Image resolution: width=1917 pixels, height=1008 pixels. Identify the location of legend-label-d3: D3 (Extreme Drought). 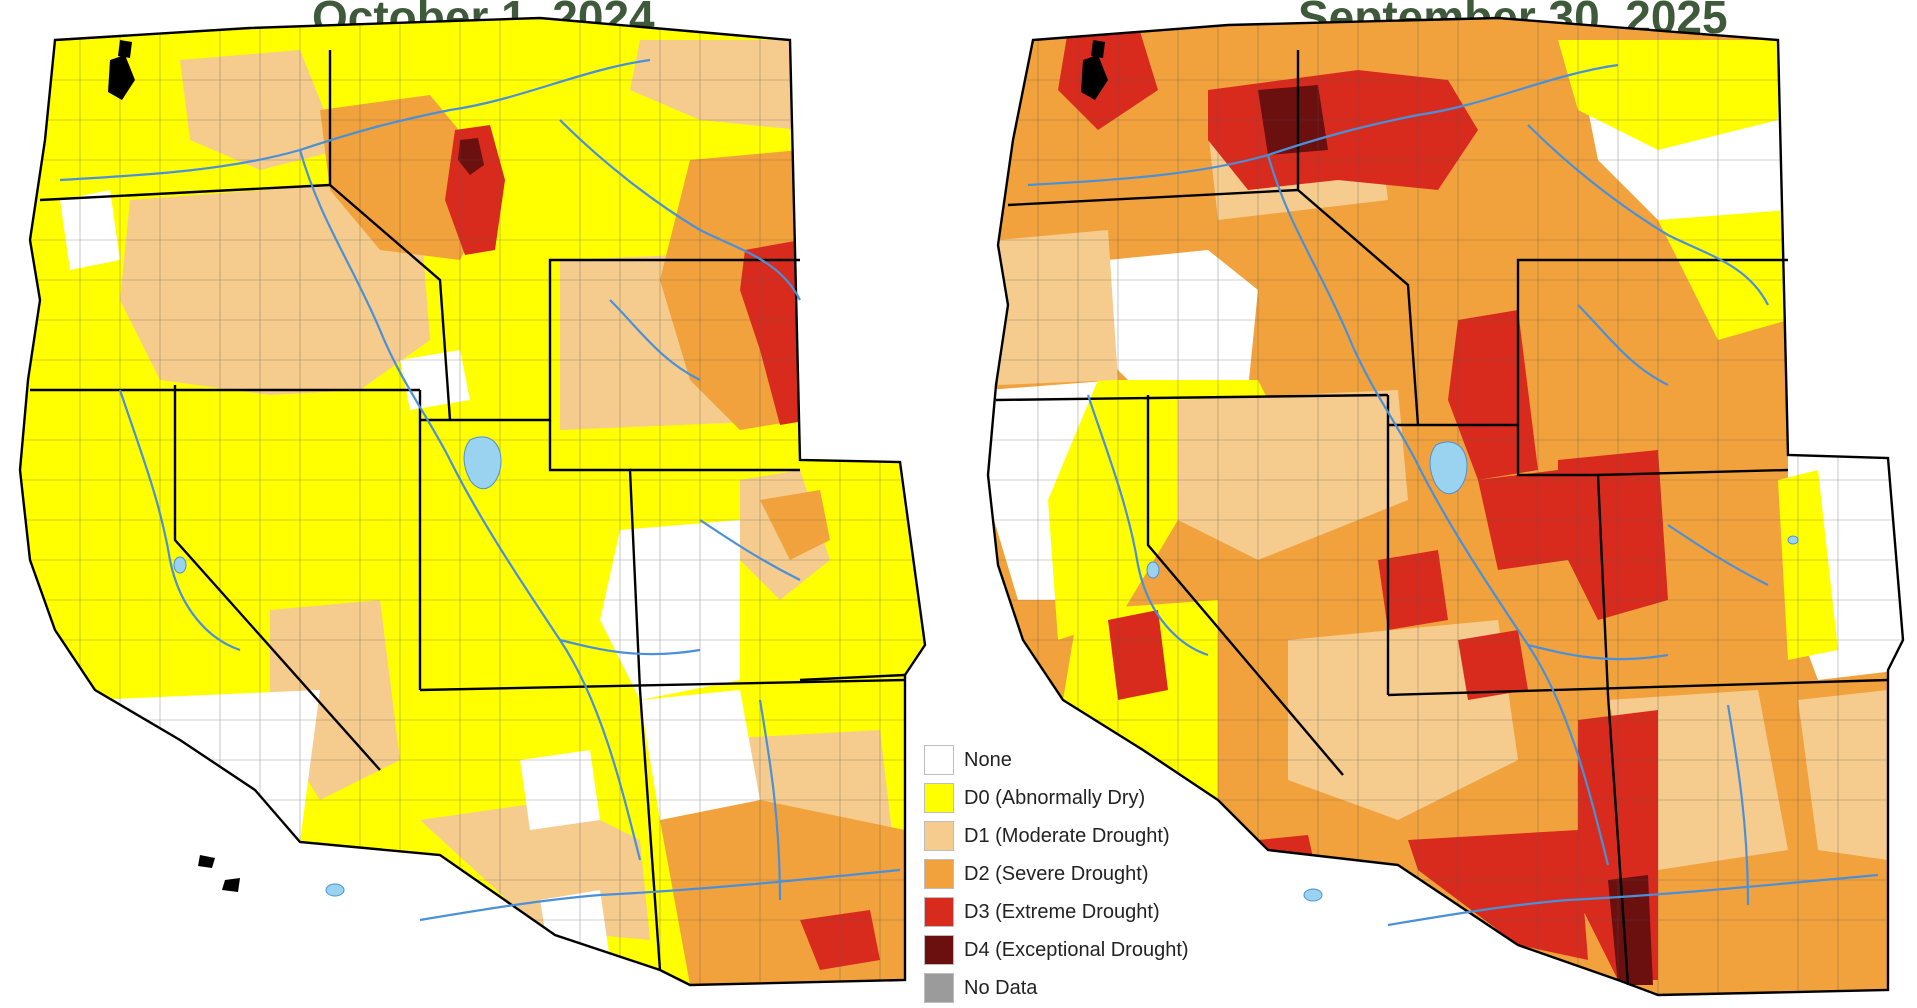
(1062, 911).